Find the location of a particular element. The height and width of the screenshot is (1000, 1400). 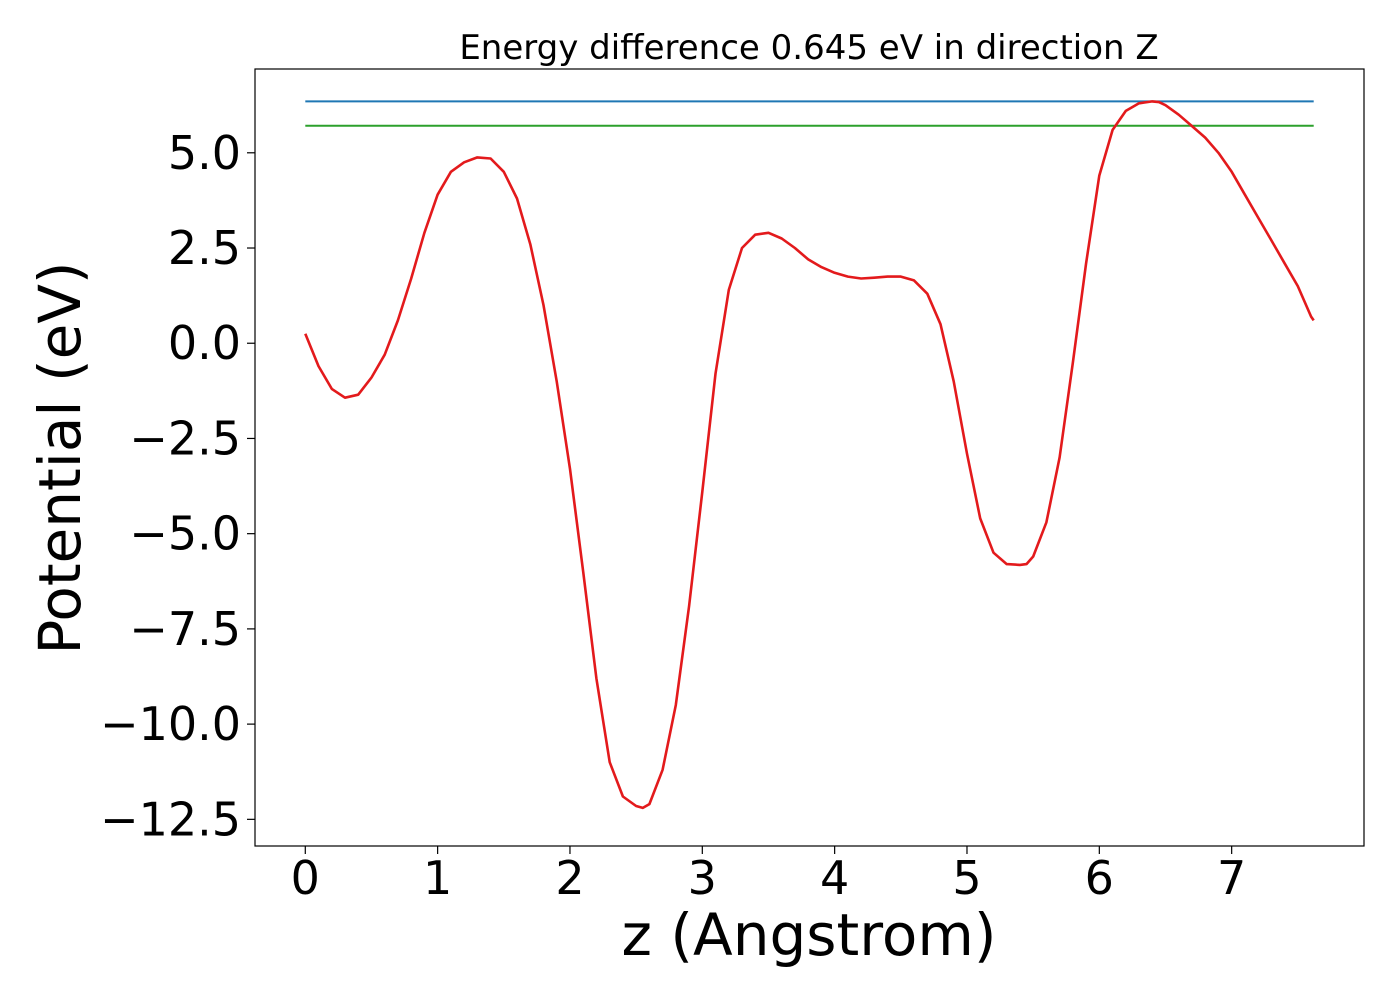

y-tick-label: −7.5 is located at coordinates (185, 629).